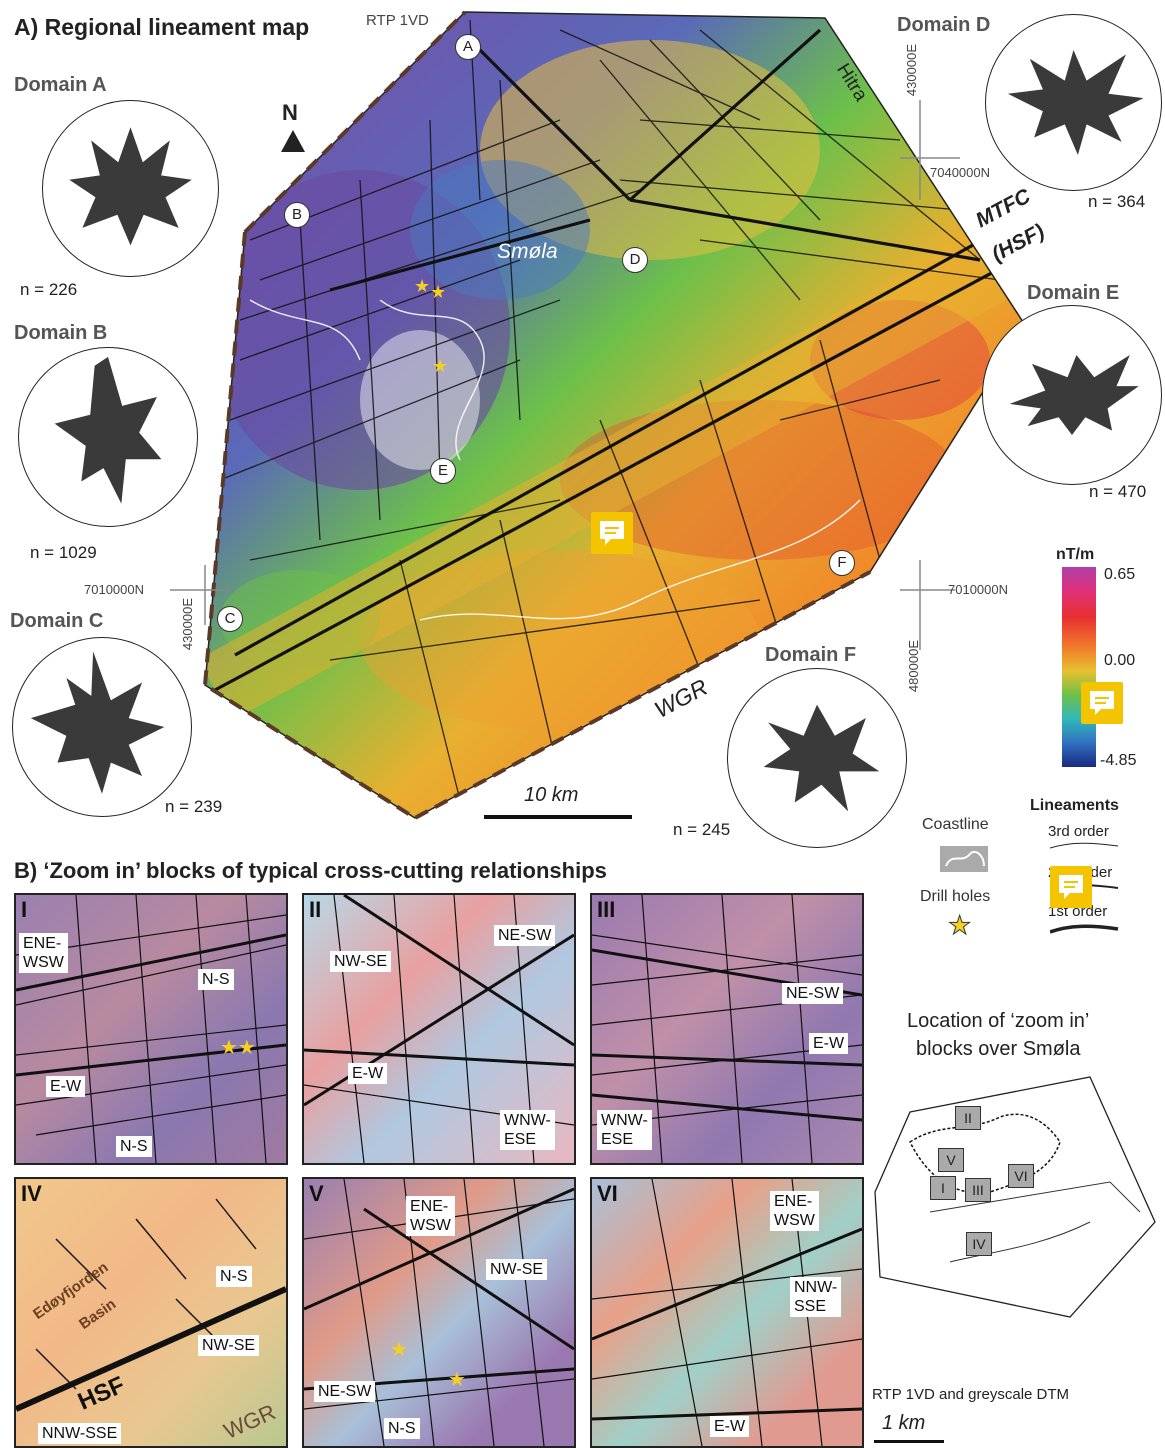 The height and width of the screenshot is (1448, 1165). What do you see at coordinates (1078, 831) in the screenshot?
I see `legend-order-3: 3rd order` at bounding box center [1078, 831].